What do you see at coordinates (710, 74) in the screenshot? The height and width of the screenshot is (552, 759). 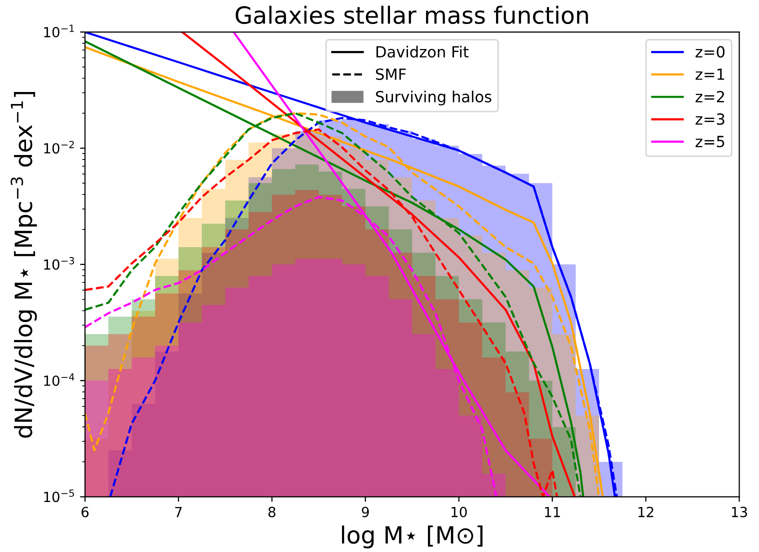 I see `legend-label: z=1` at bounding box center [710, 74].